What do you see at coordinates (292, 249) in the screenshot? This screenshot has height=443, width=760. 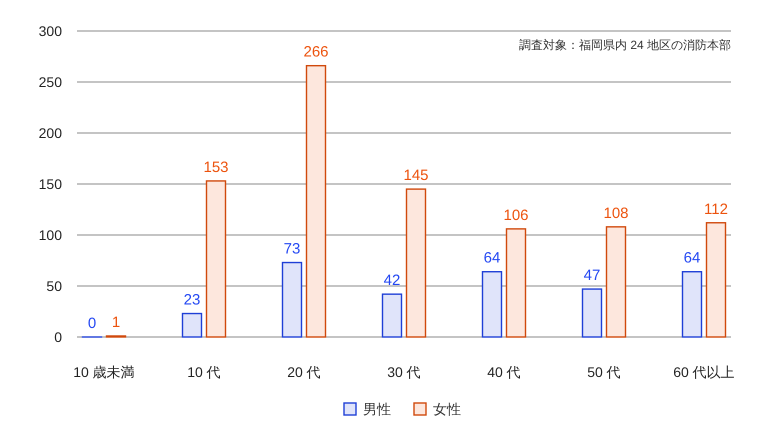 I see `data-label: 73` at bounding box center [292, 249].